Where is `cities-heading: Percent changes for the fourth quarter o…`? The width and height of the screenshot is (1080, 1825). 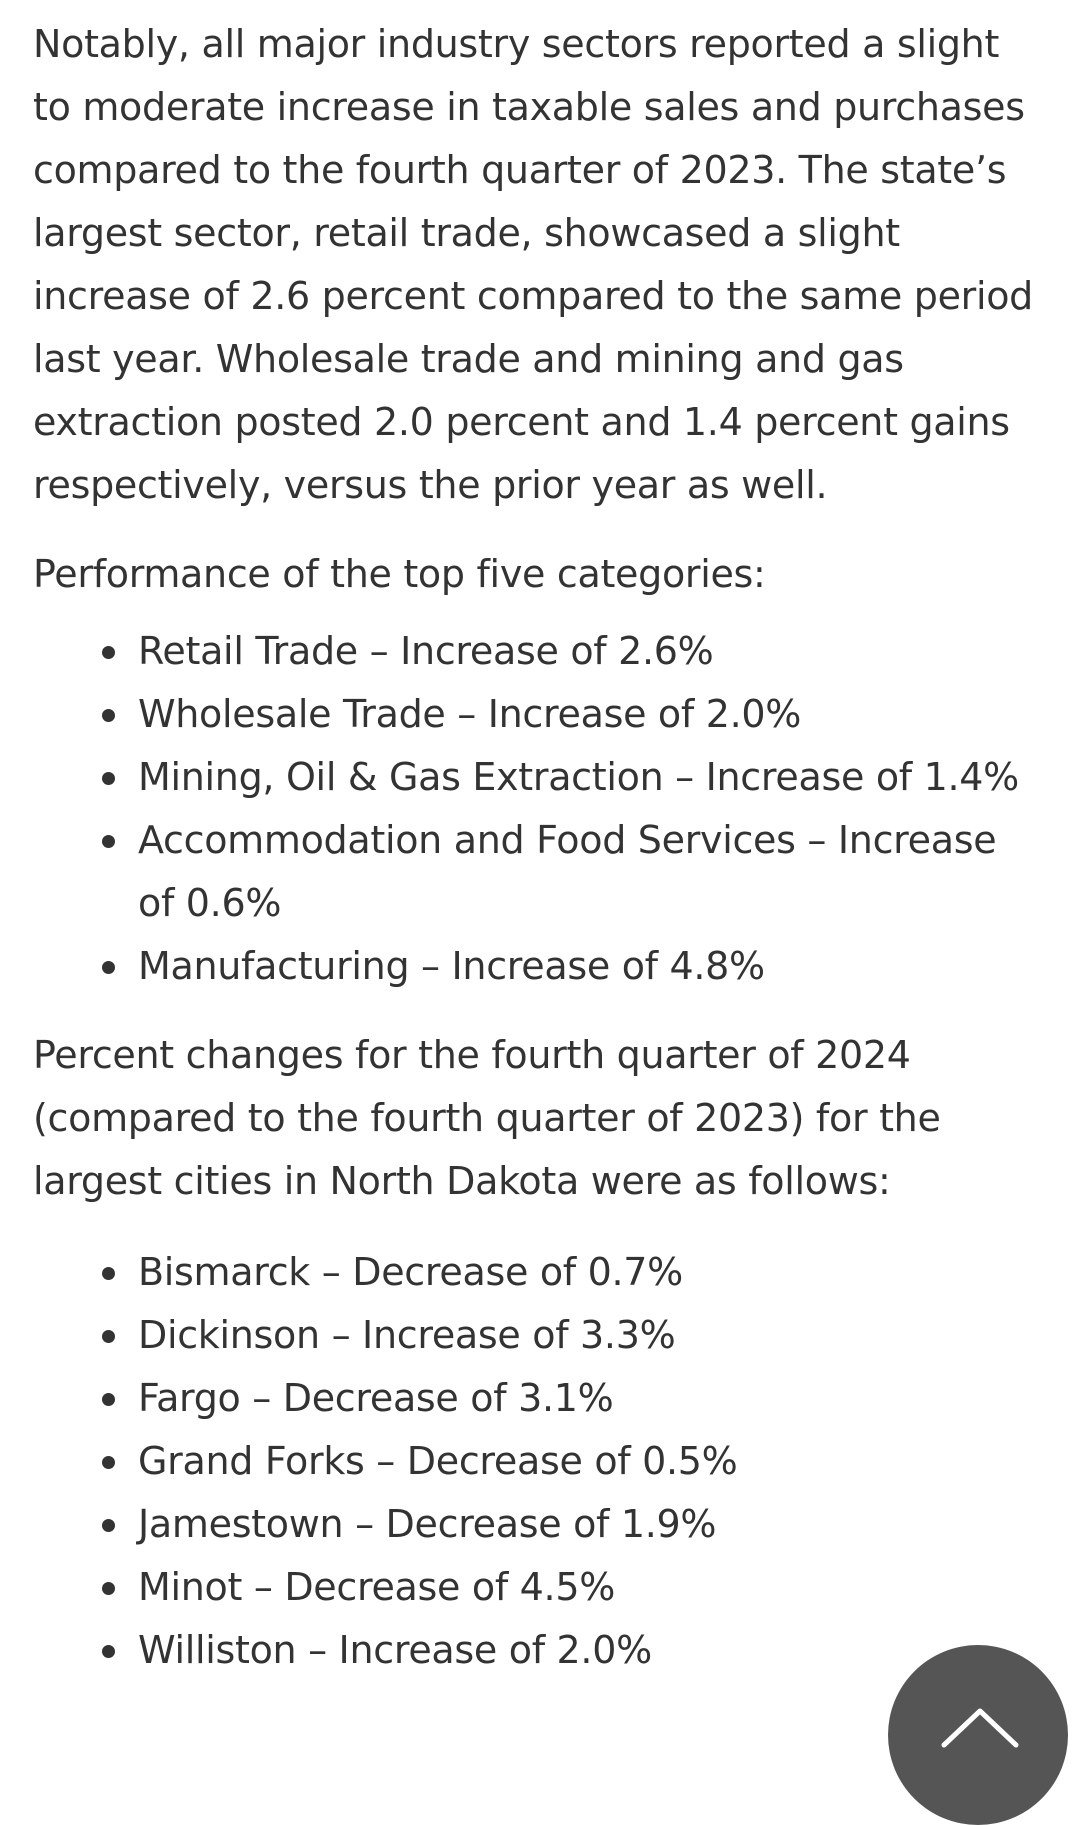
cities-heading: Percent changes for the fourth quarter o… is located at coordinates (487, 1118).